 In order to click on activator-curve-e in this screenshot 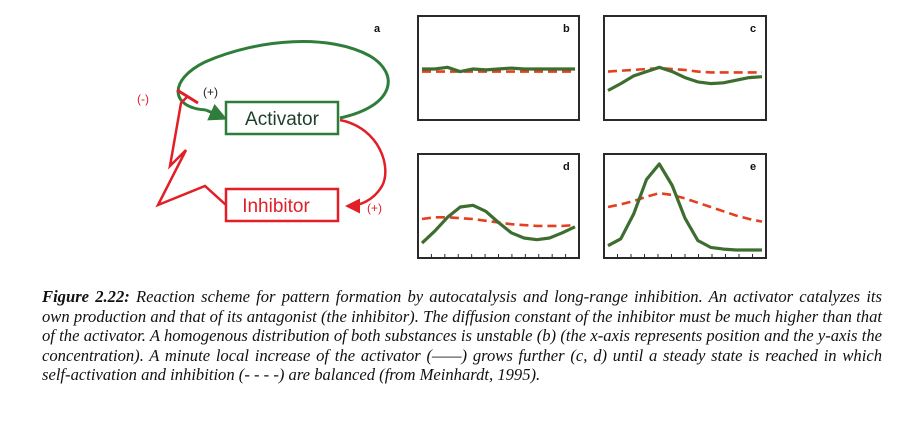, I will do `click(684, 207)`.